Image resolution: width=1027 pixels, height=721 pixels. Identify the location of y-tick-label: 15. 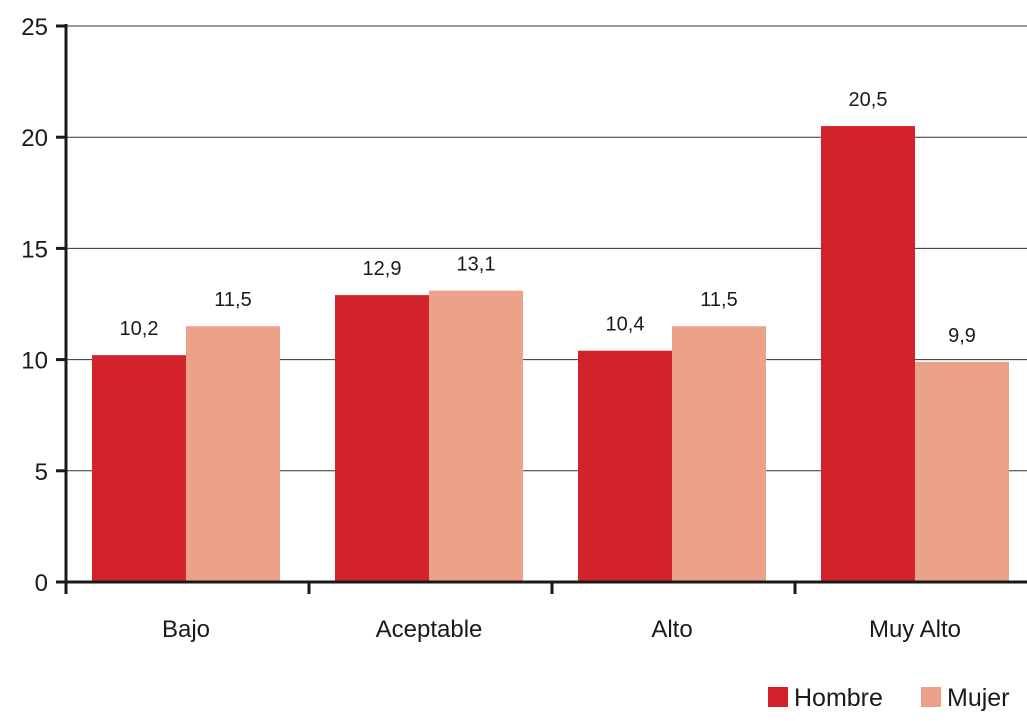
(34, 249).